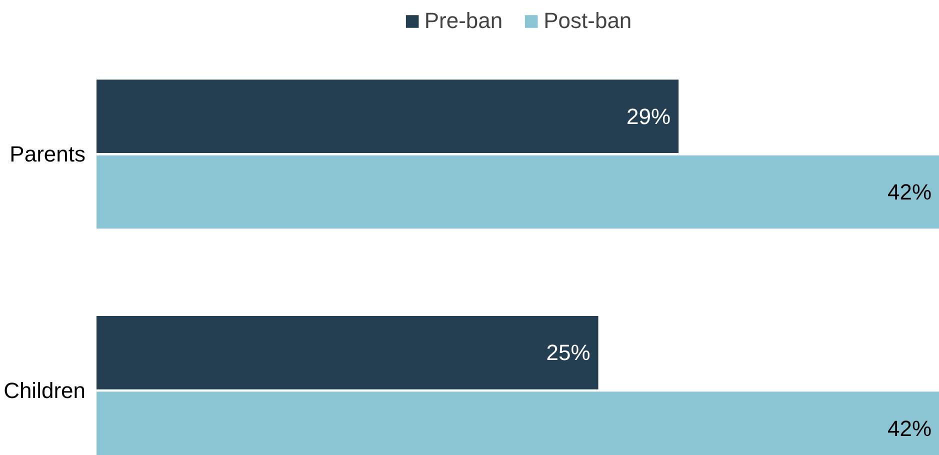 The image size is (939, 455). I want to click on legend-label: Post-ban, so click(588, 21).